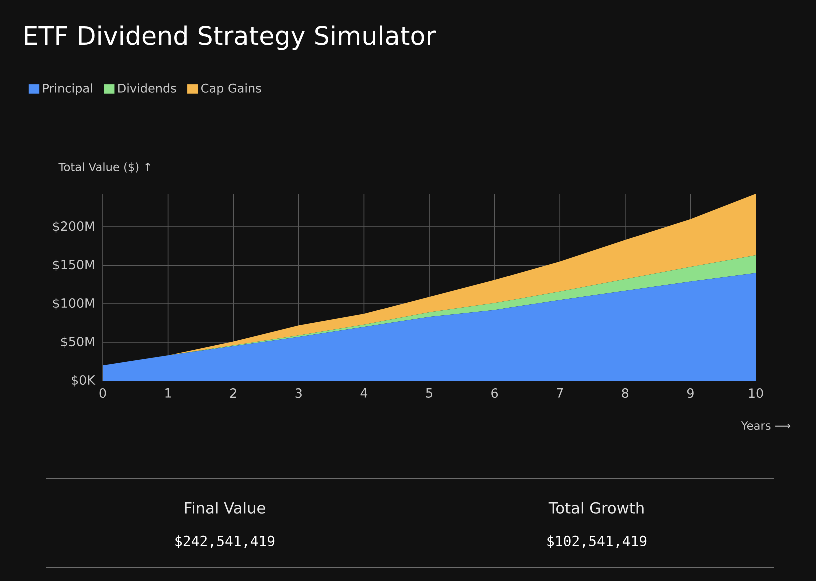 The height and width of the screenshot is (581, 816). Describe the element at coordinates (625, 393) in the screenshot. I see `x-tick-label: 8` at that location.